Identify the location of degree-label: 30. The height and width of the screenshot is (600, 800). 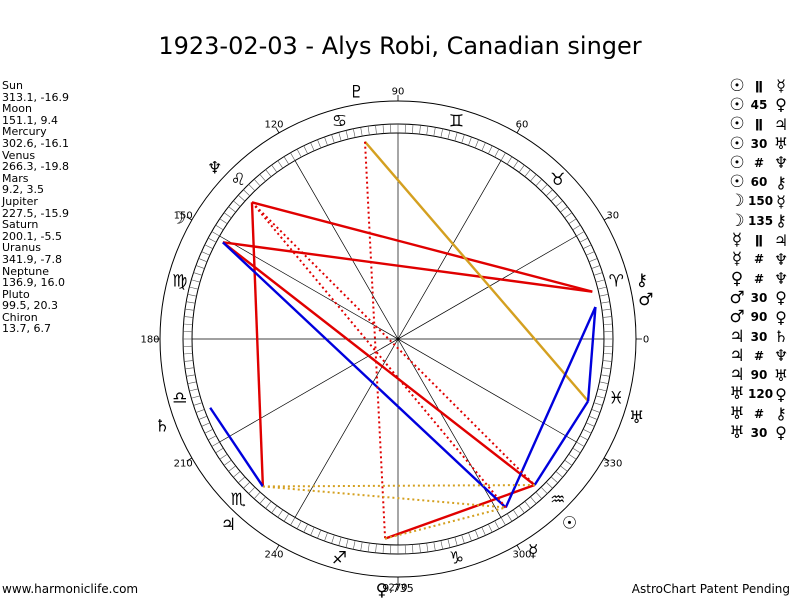
(612, 216).